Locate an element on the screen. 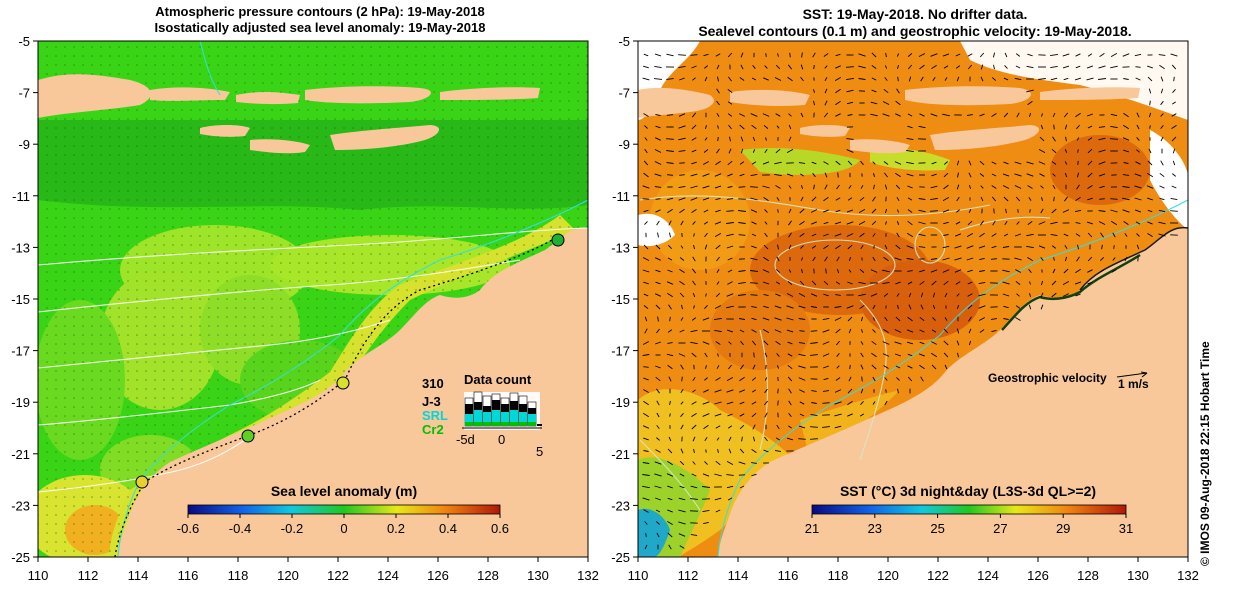  colorbar-tick-label: 0 is located at coordinates (343, 528).